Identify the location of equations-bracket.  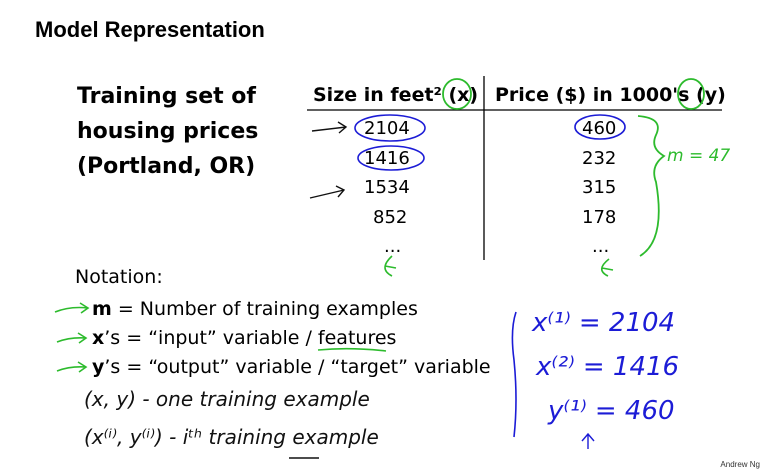
(514, 374).